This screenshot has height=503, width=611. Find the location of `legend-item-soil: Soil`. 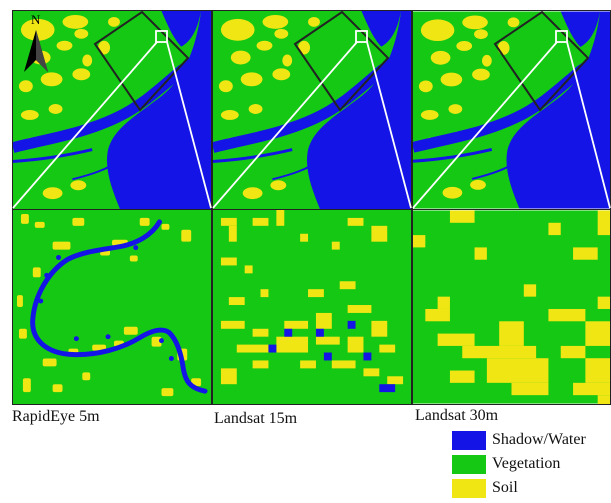

legend-item-soil: Soil is located at coordinates (519, 488).